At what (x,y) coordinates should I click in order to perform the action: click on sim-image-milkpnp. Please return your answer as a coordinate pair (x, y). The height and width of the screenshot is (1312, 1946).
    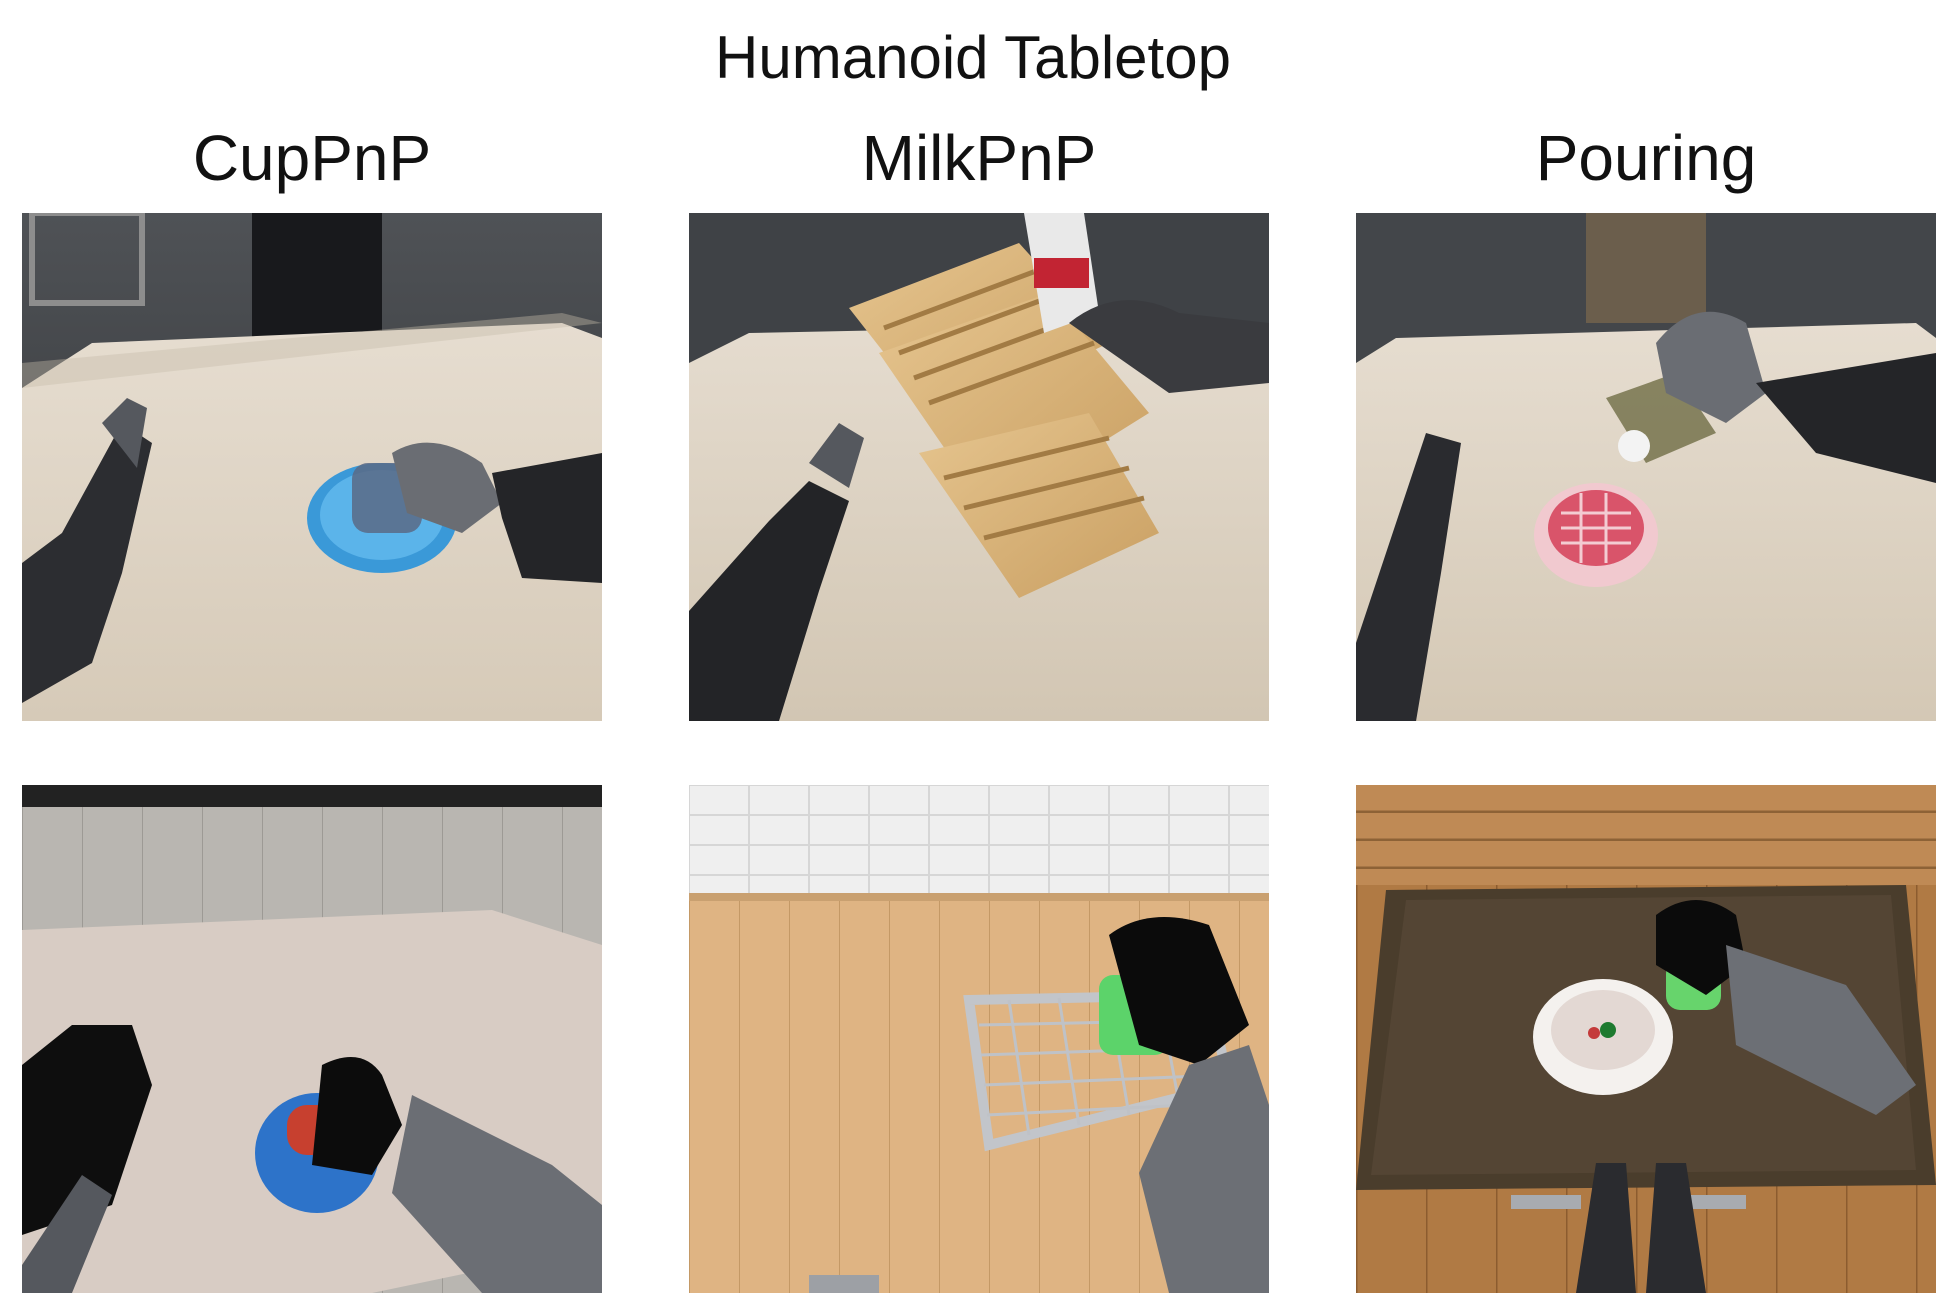
    Looking at the image, I should click on (979, 1039).